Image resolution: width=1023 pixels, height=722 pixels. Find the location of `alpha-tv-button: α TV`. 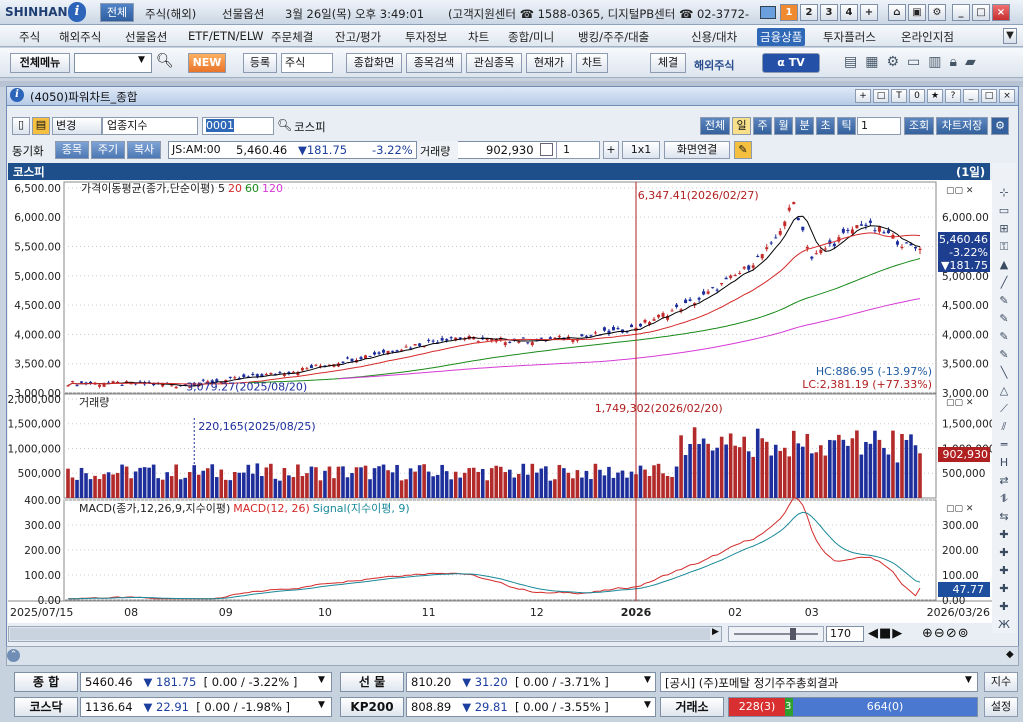

alpha-tv-button: α TV is located at coordinates (791, 63).